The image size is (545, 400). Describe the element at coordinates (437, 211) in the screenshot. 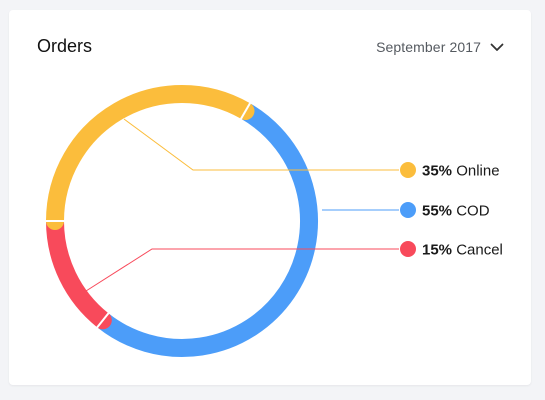

I see `legend-percent: 55%` at that location.